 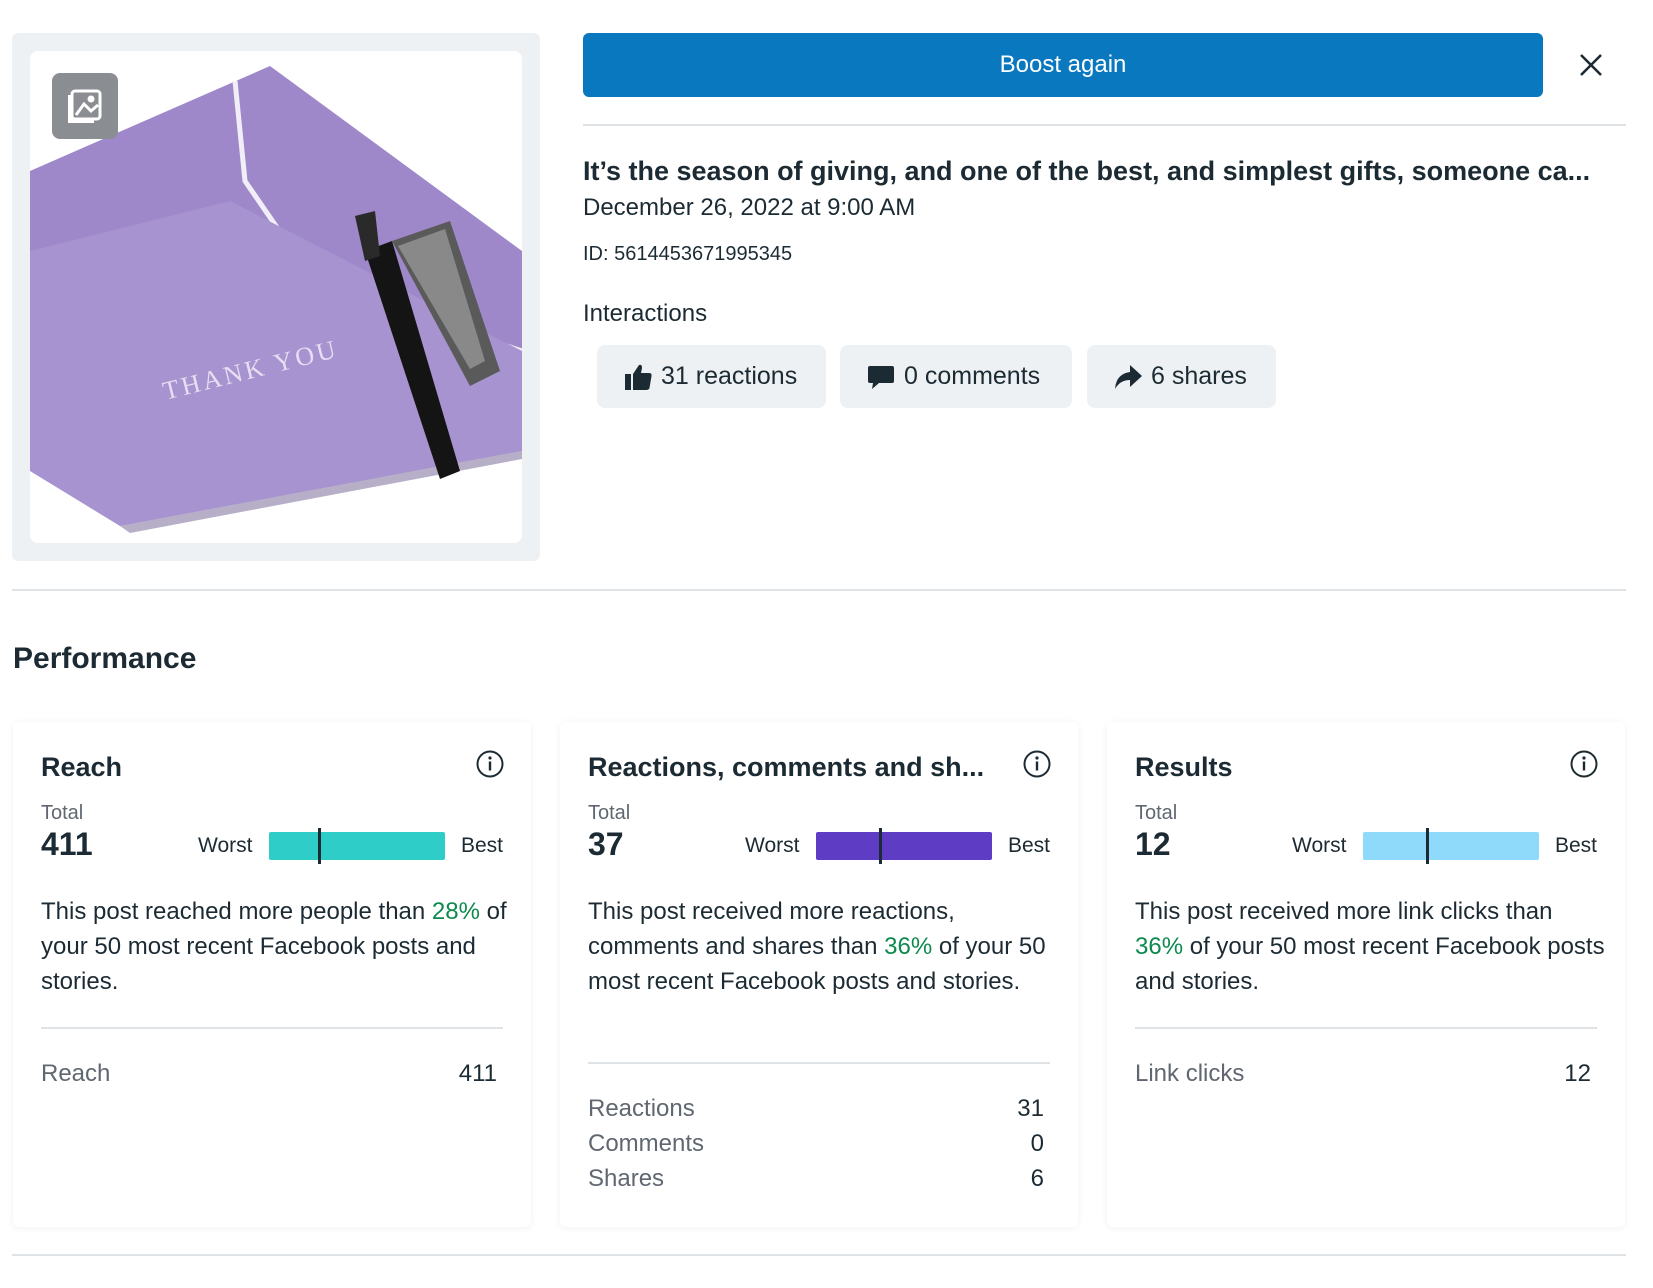 What do you see at coordinates (626, 1178) in the screenshot?
I see `metric-label: Shares` at bounding box center [626, 1178].